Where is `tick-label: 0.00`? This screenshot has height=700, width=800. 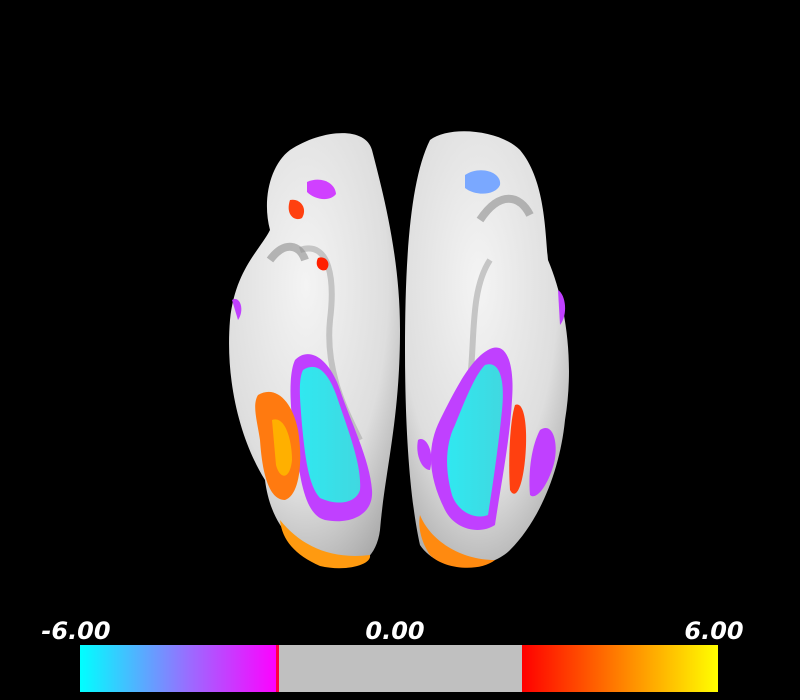
tick-label: 0.00 is located at coordinates (394, 631).